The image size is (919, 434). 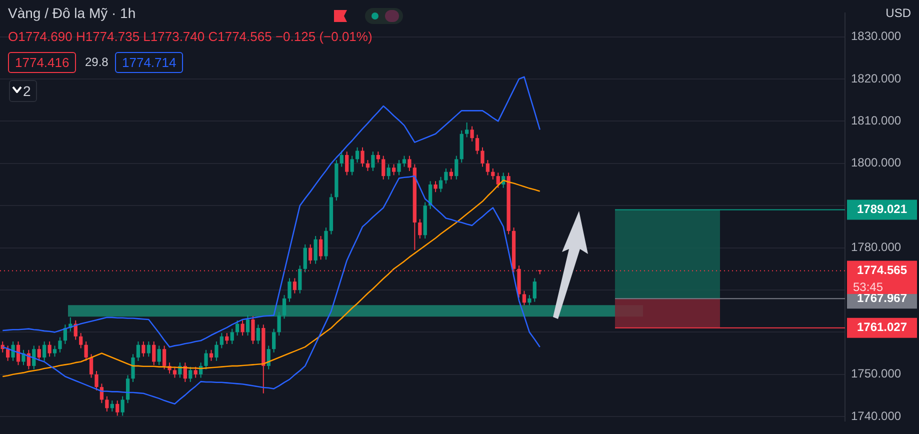 I want to click on y-tick-label: 1820.000, so click(x=876, y=78).